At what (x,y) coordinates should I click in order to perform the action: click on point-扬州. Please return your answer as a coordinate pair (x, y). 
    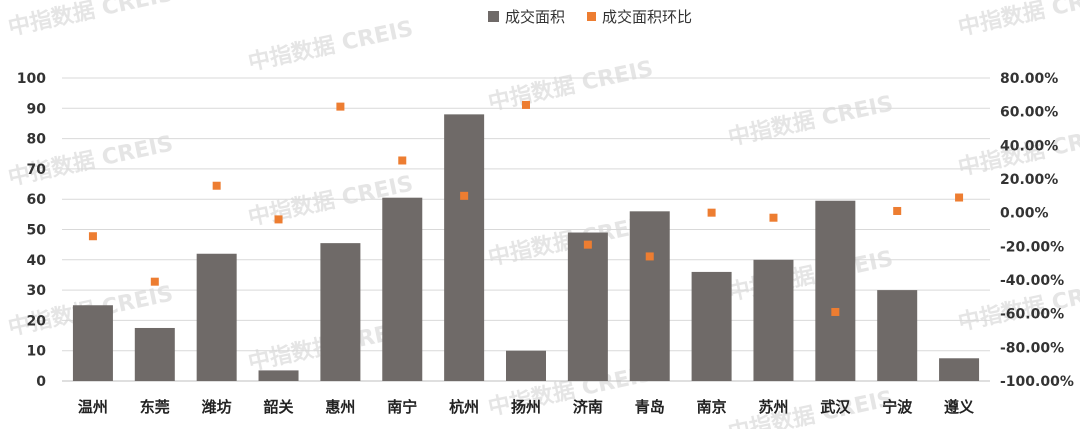
    Looking at the image, I should click on (526, 104).